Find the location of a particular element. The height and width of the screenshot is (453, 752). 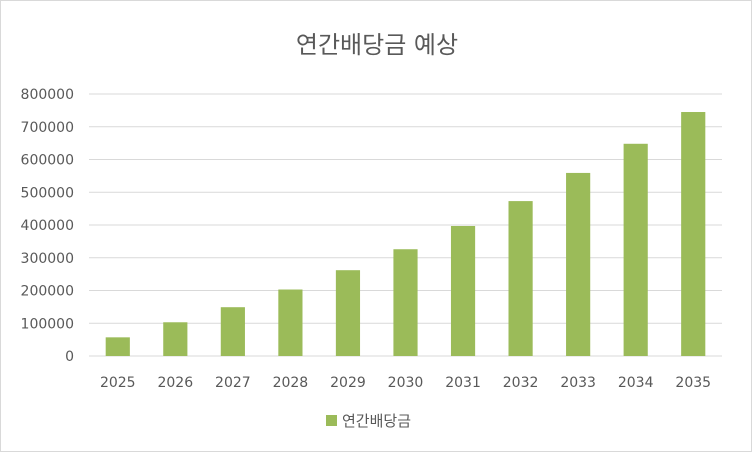

y-tick-label: 100000 is located at coordinates (47, 324).